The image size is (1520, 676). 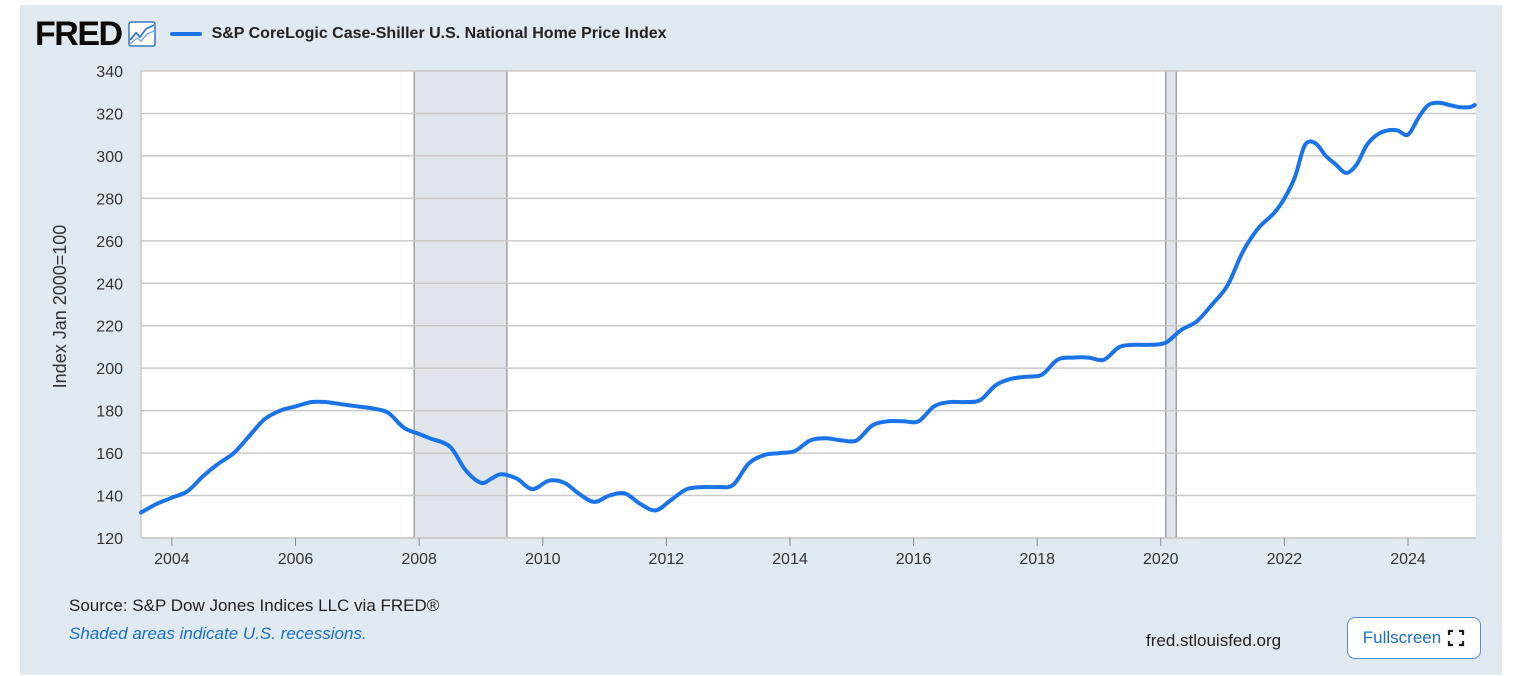 I want to click on y-tick-label: 160, so click(x=109, y=454).